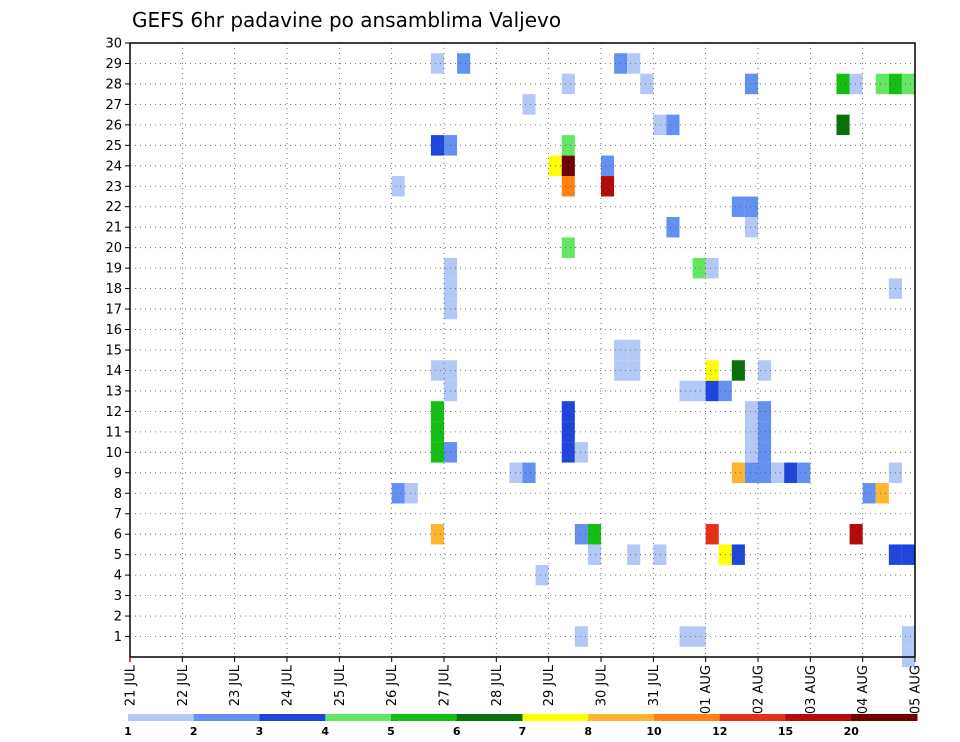  What do you see at coordinates (194, 731) in the screenshot?
I see `legend-level-label: 2` at bounding box center [194, 731].